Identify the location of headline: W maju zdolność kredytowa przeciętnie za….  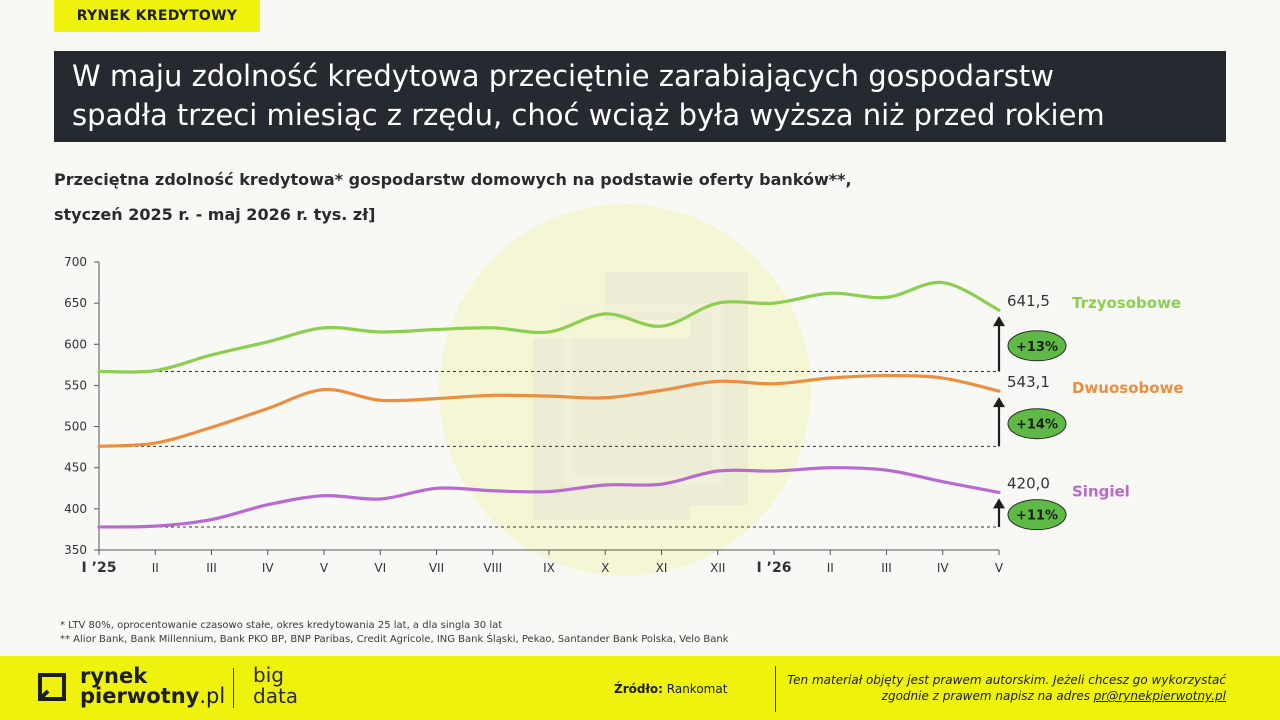
(644, 96).